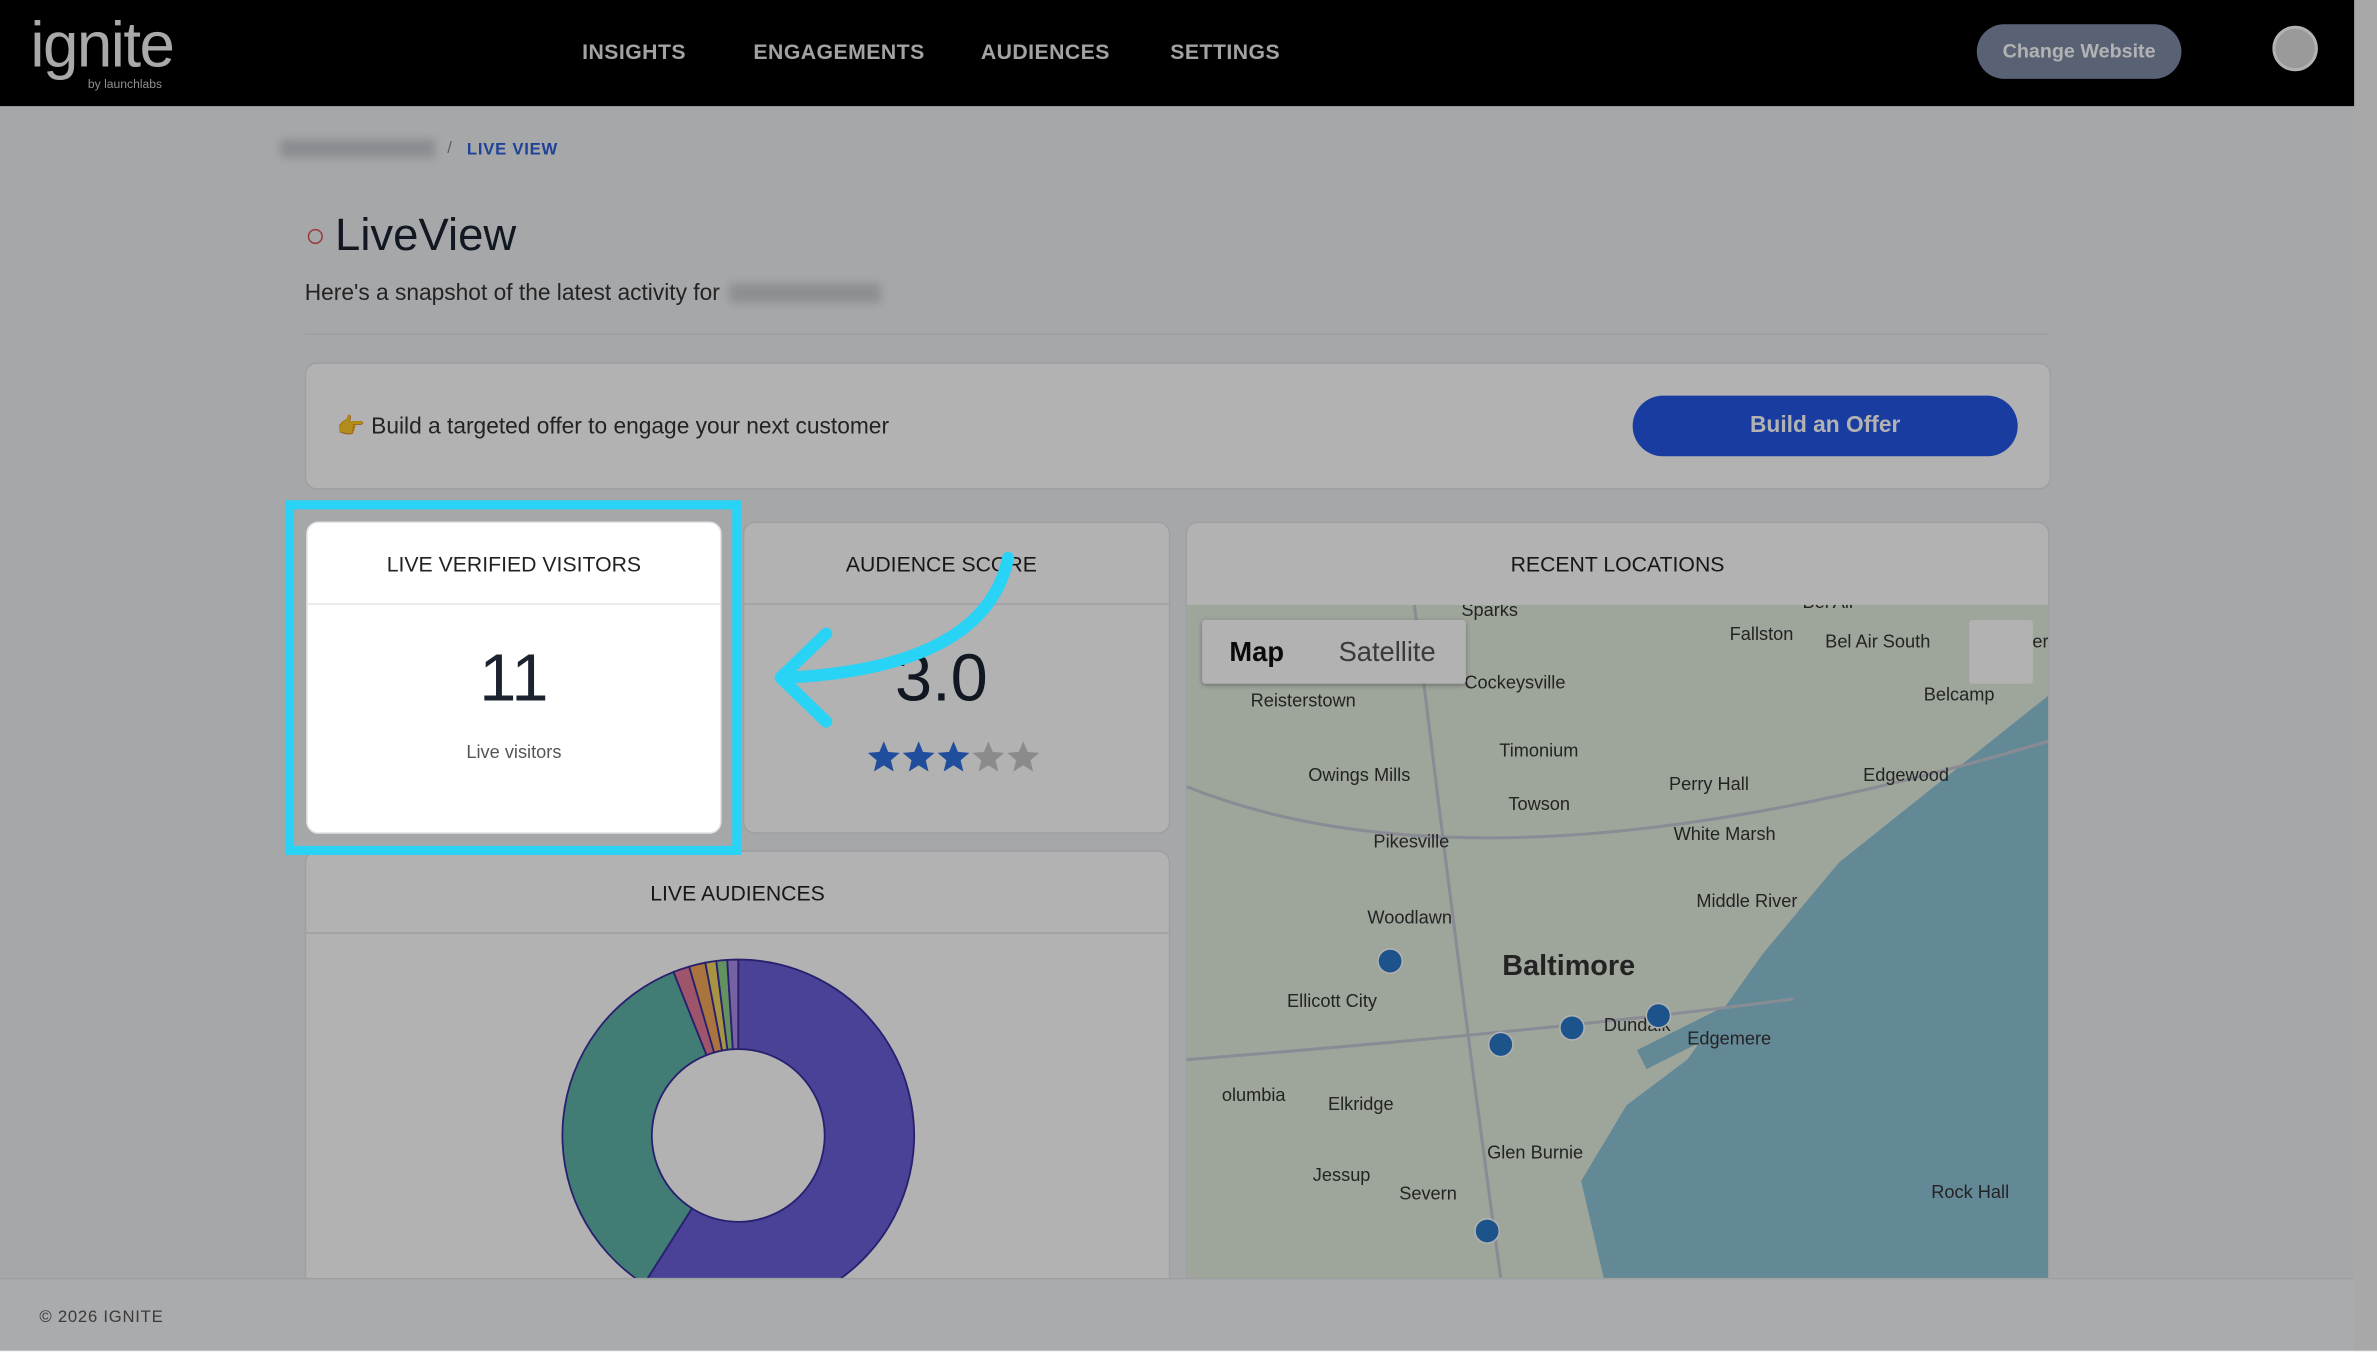  What do you see at coordinates (449, 148) in the screenshot?
I see `breadcrumb-sep: /` at bounding box center [449, 148].